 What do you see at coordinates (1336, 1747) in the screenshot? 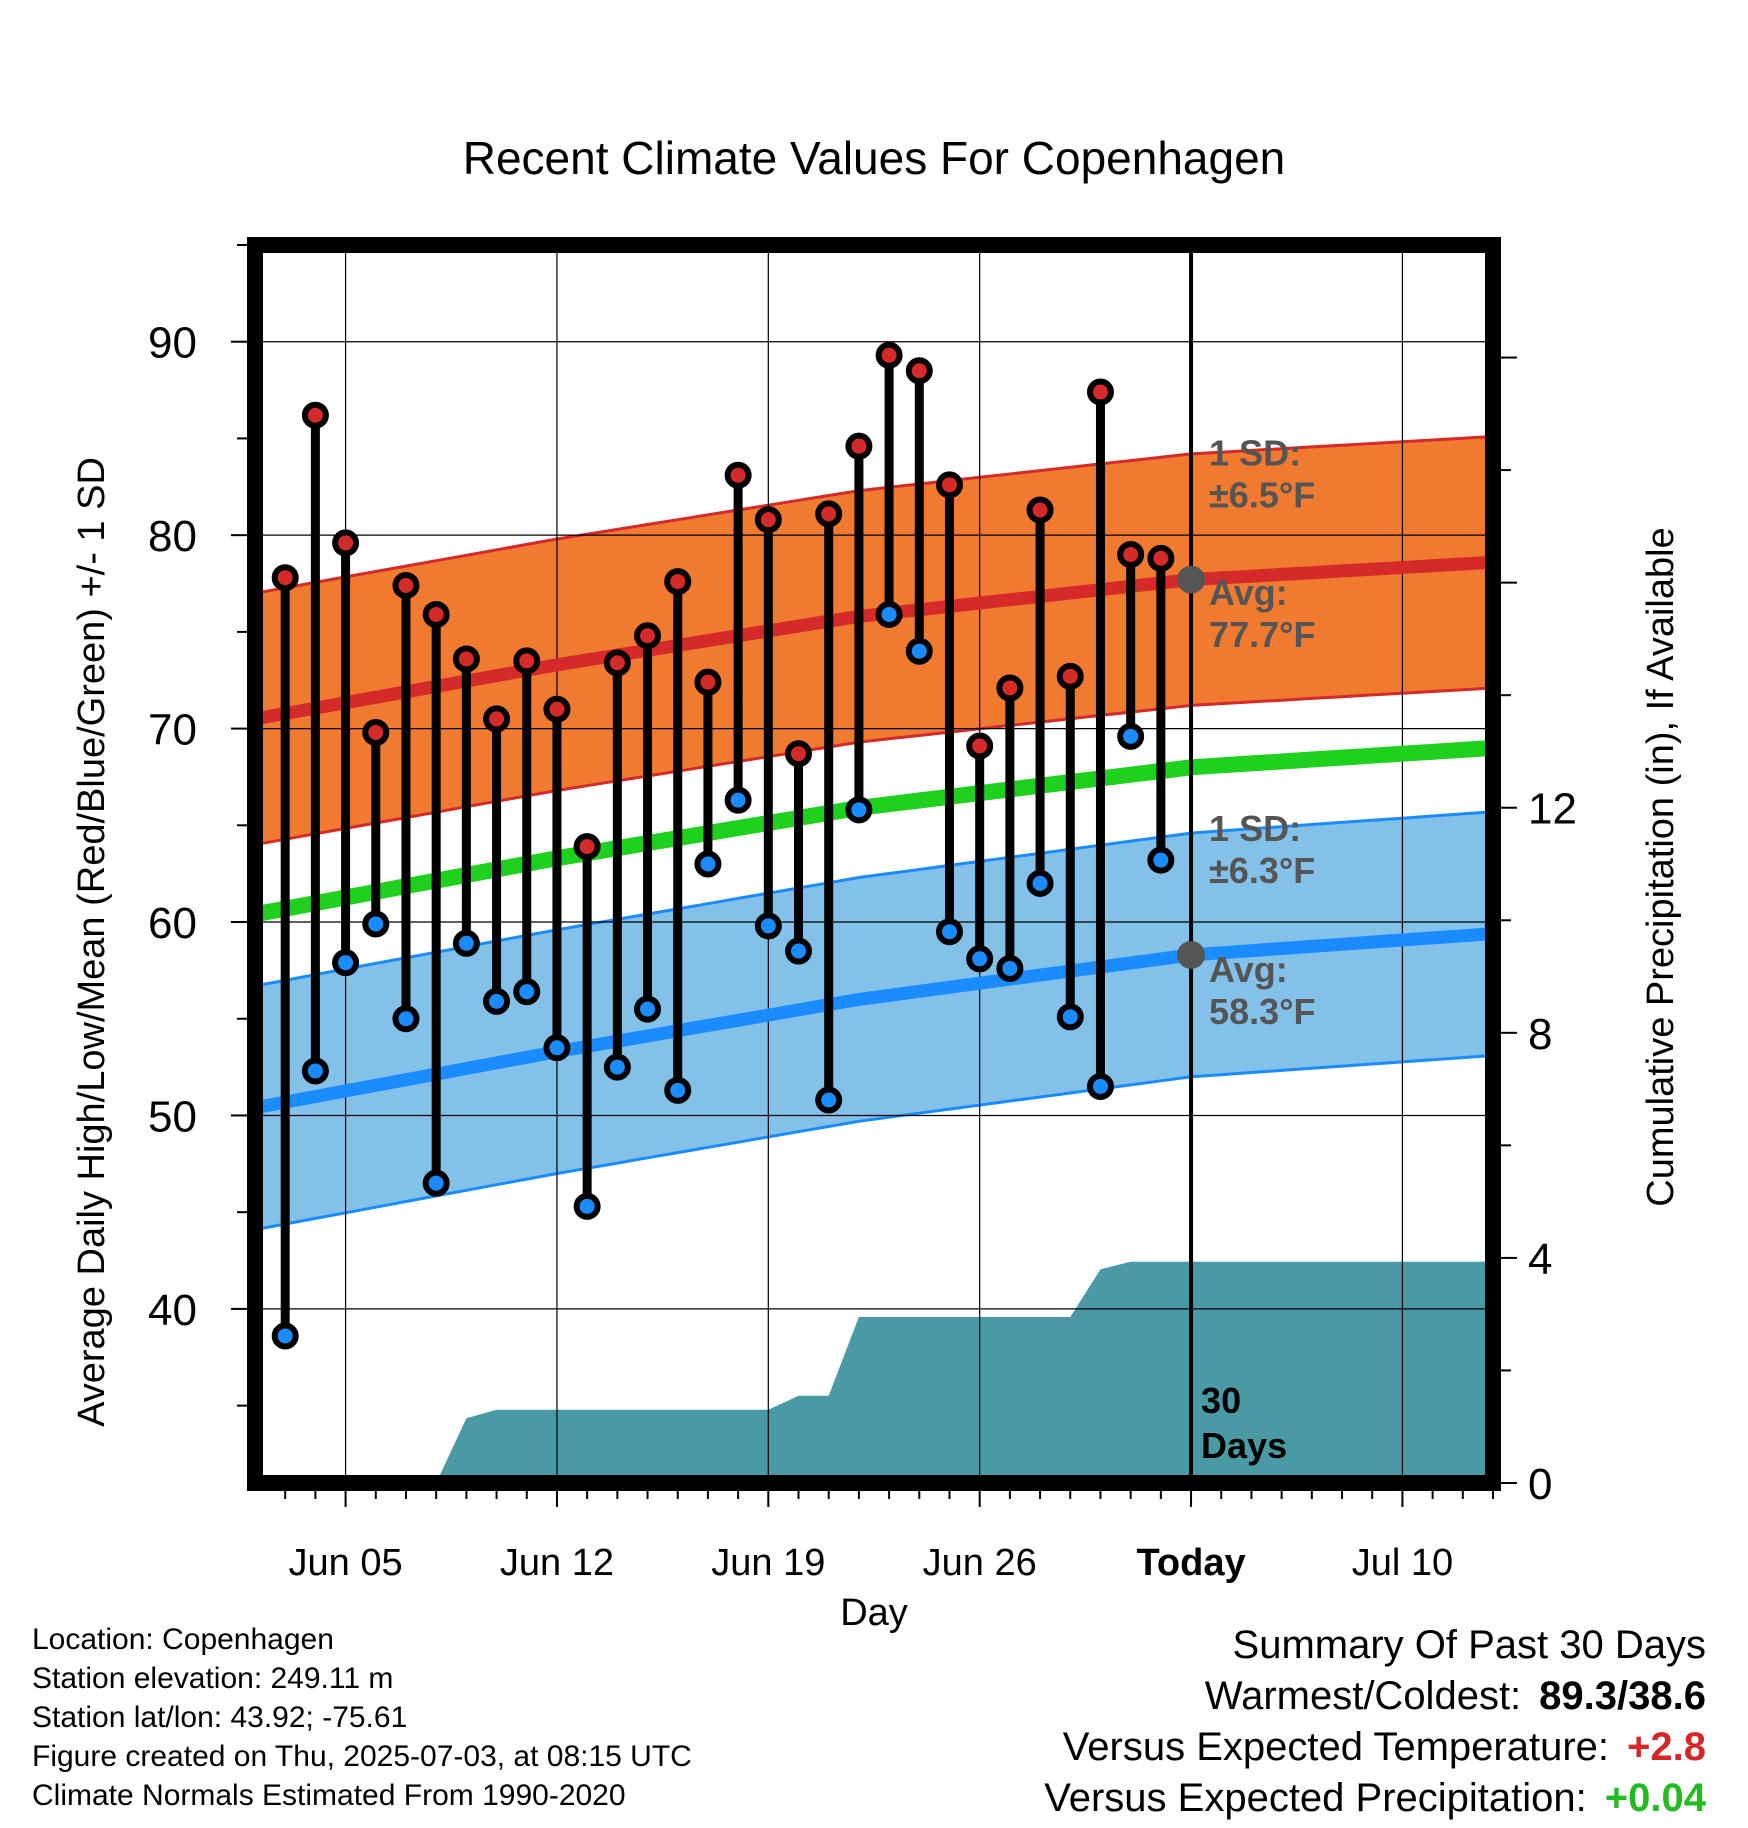
I see `temp-deviation-label: Versus Expected Temperature:` at bounding box center [1336, 1747].